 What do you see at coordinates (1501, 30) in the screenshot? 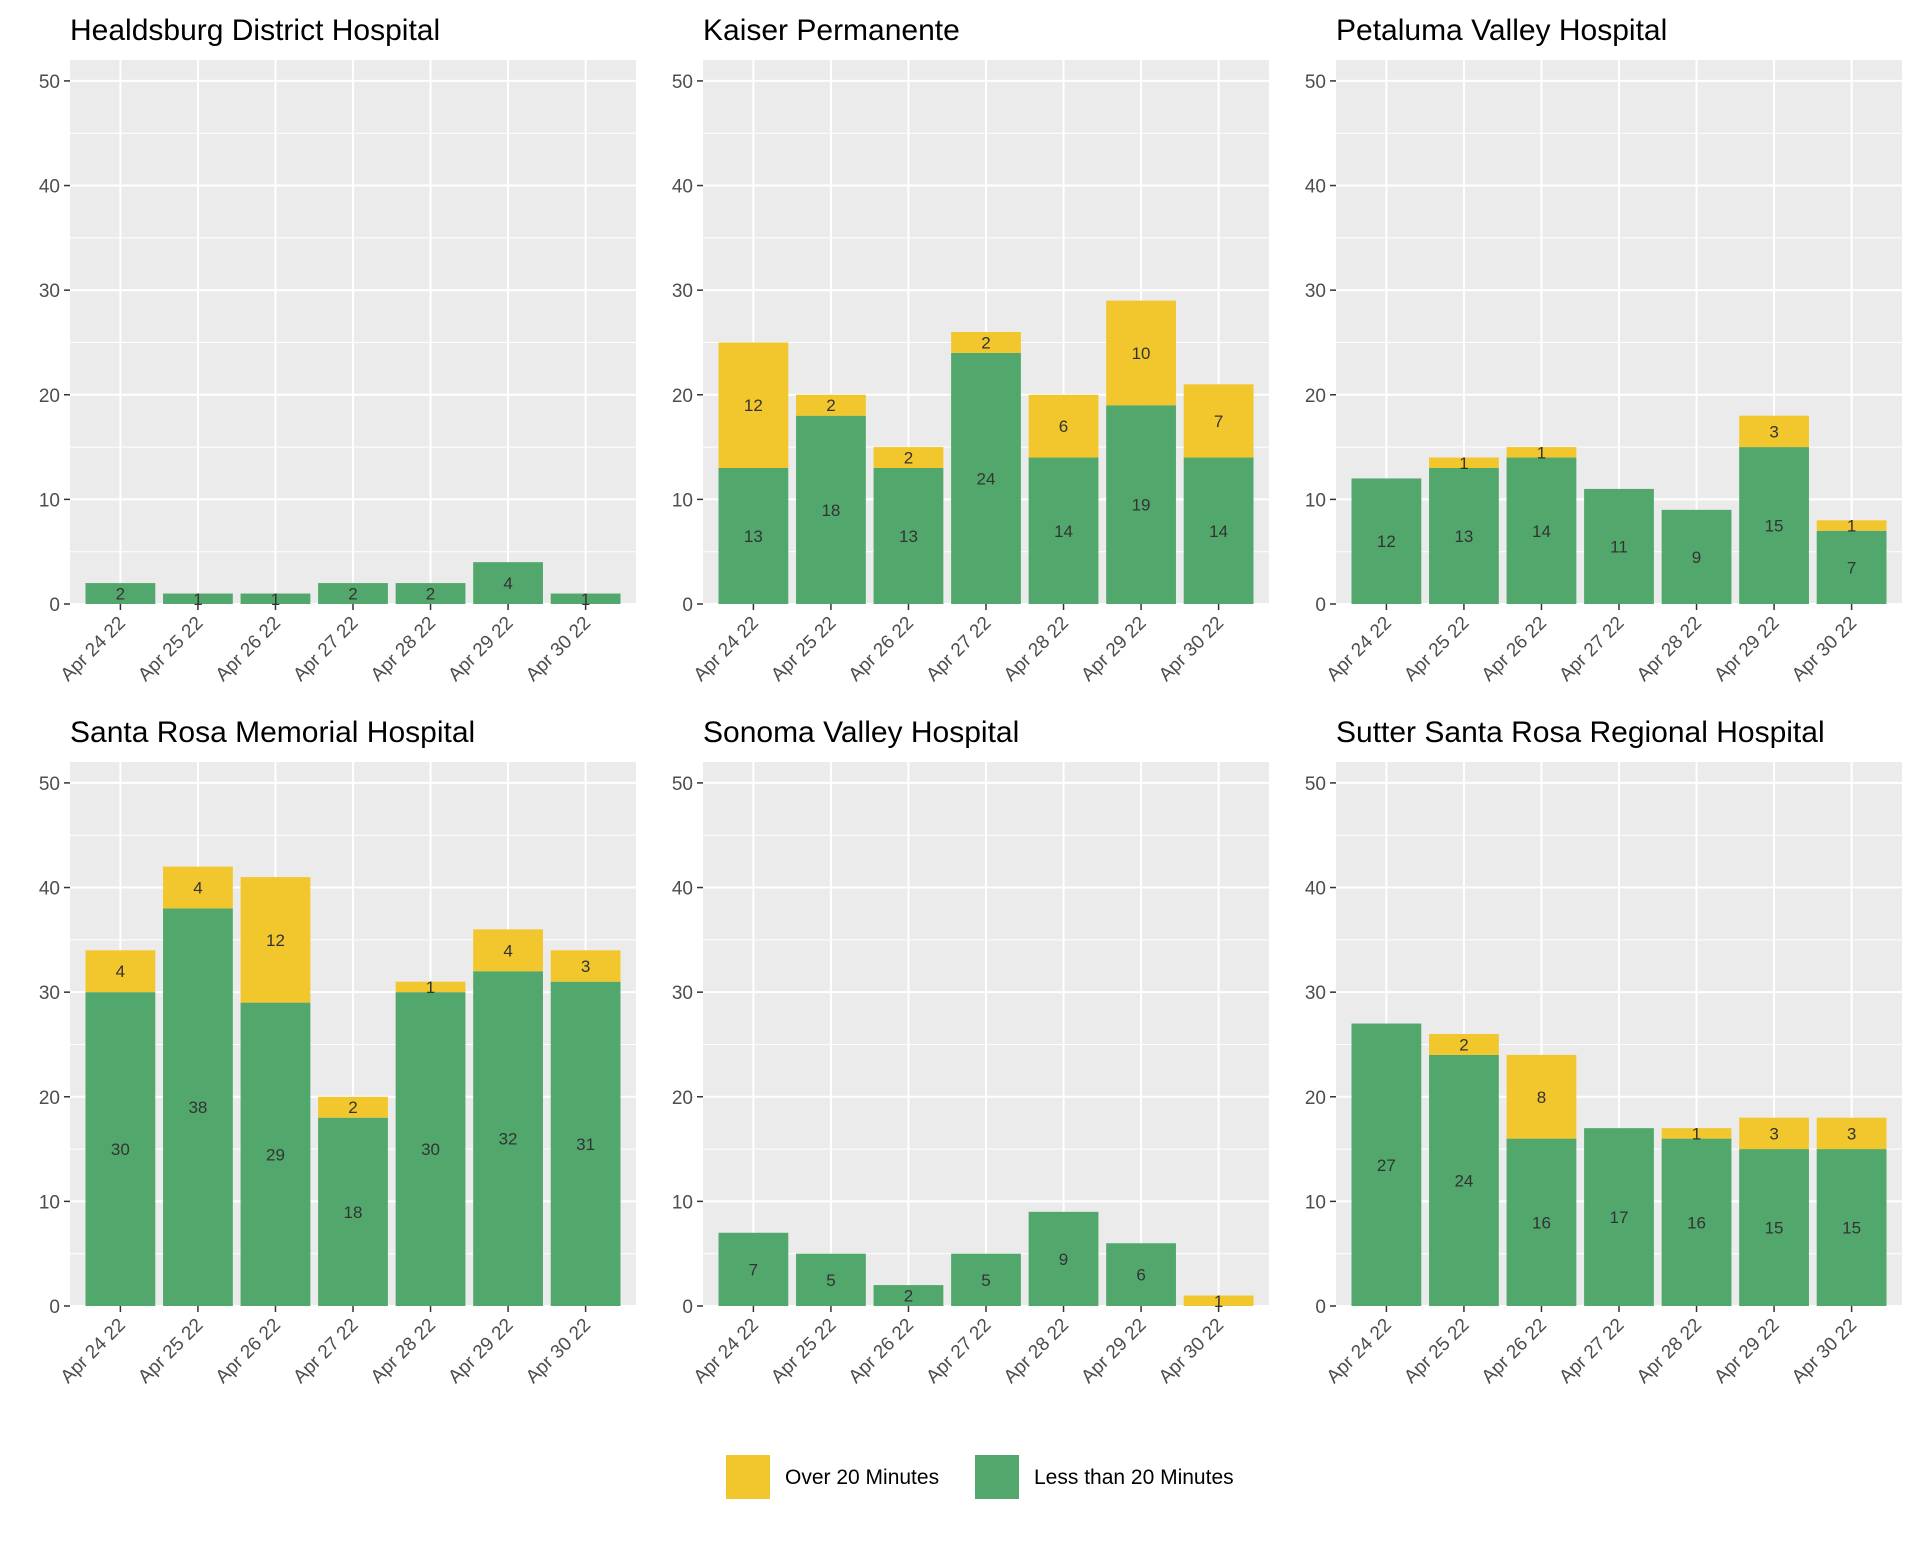
I see `panel-title: Petaluma Valley Hospital` at bounding box center [1501, 30].